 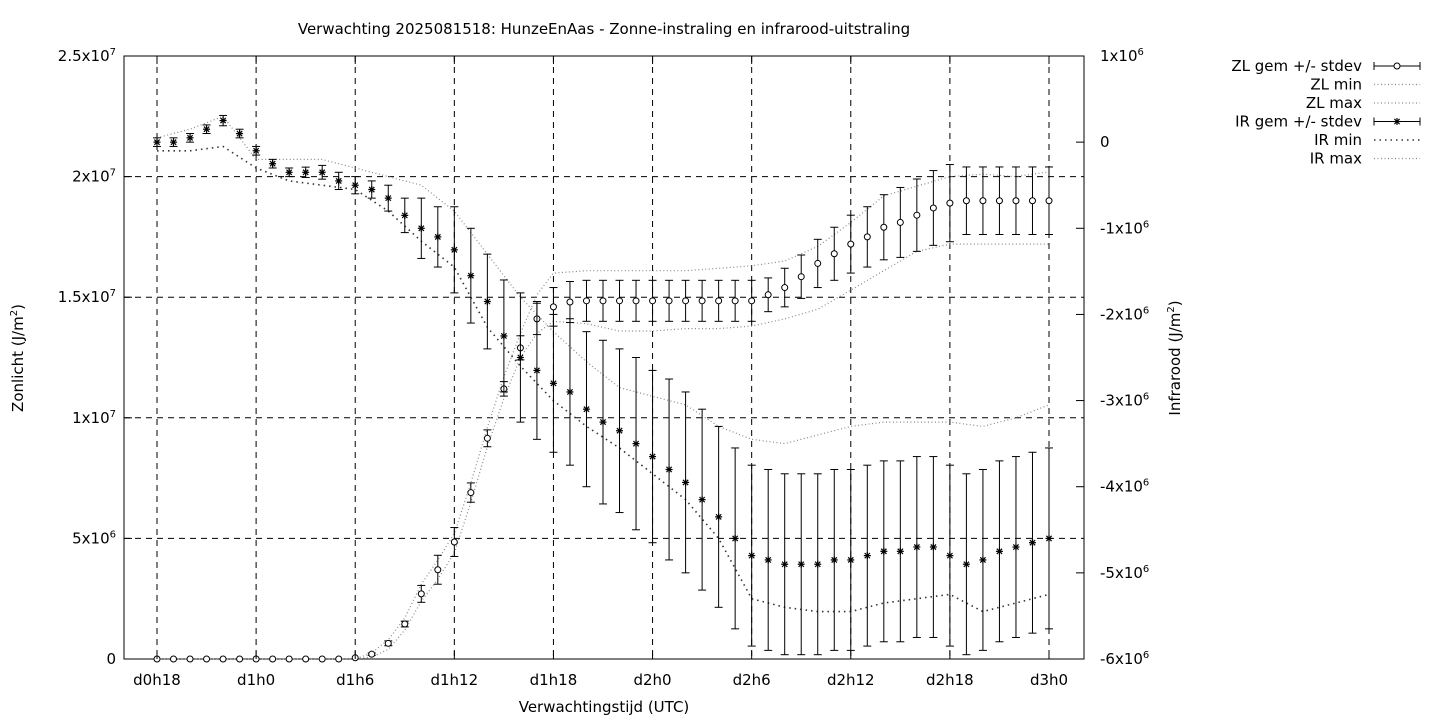 I want to click on y-left-tick-label: 5x106, so click(x=94, y=538).